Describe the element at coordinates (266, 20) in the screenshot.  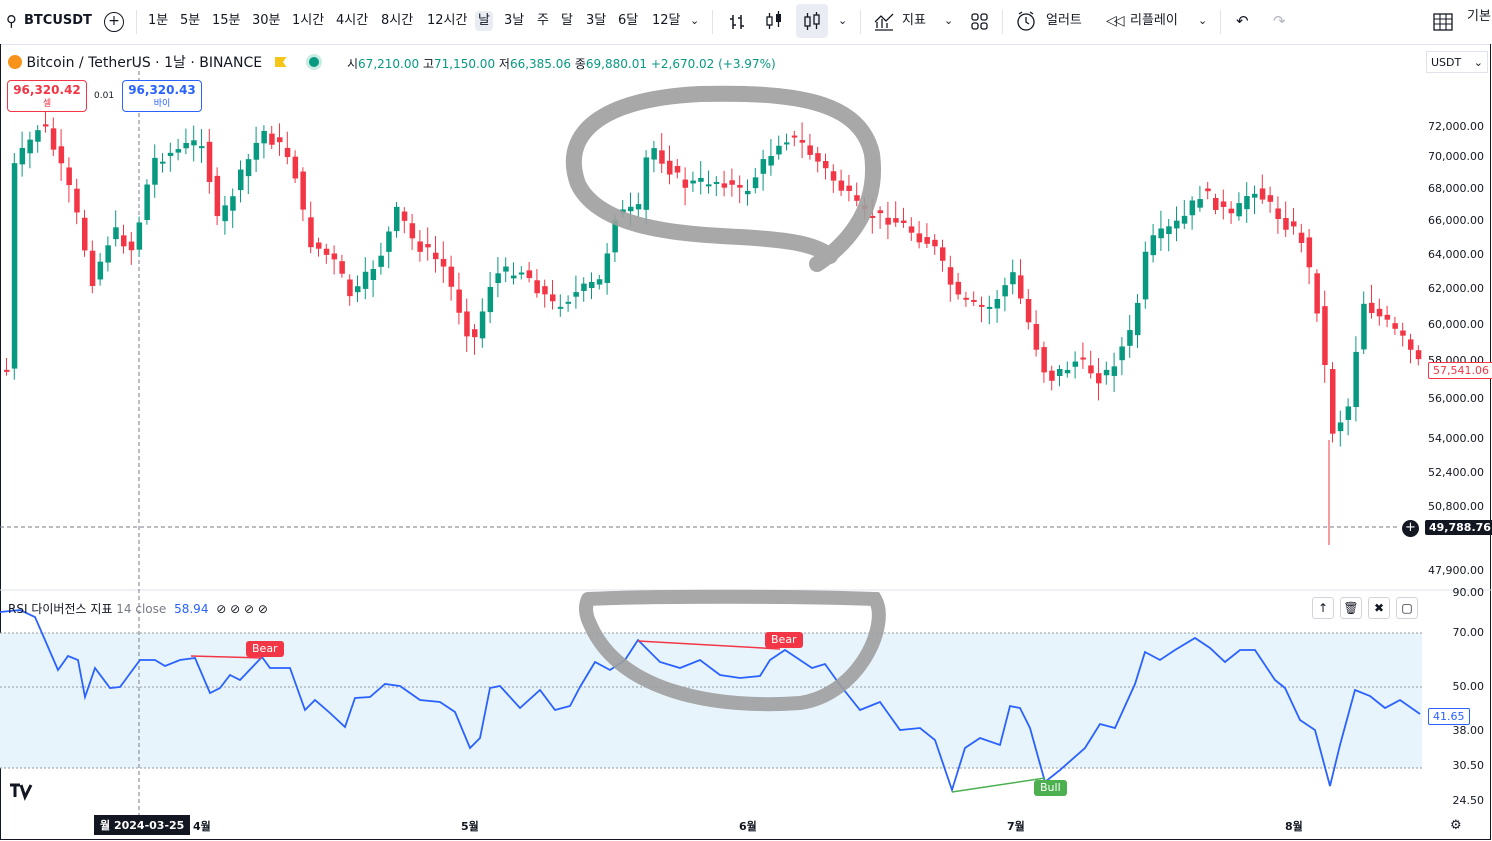
I see `interval-30m: 30분` at that location.